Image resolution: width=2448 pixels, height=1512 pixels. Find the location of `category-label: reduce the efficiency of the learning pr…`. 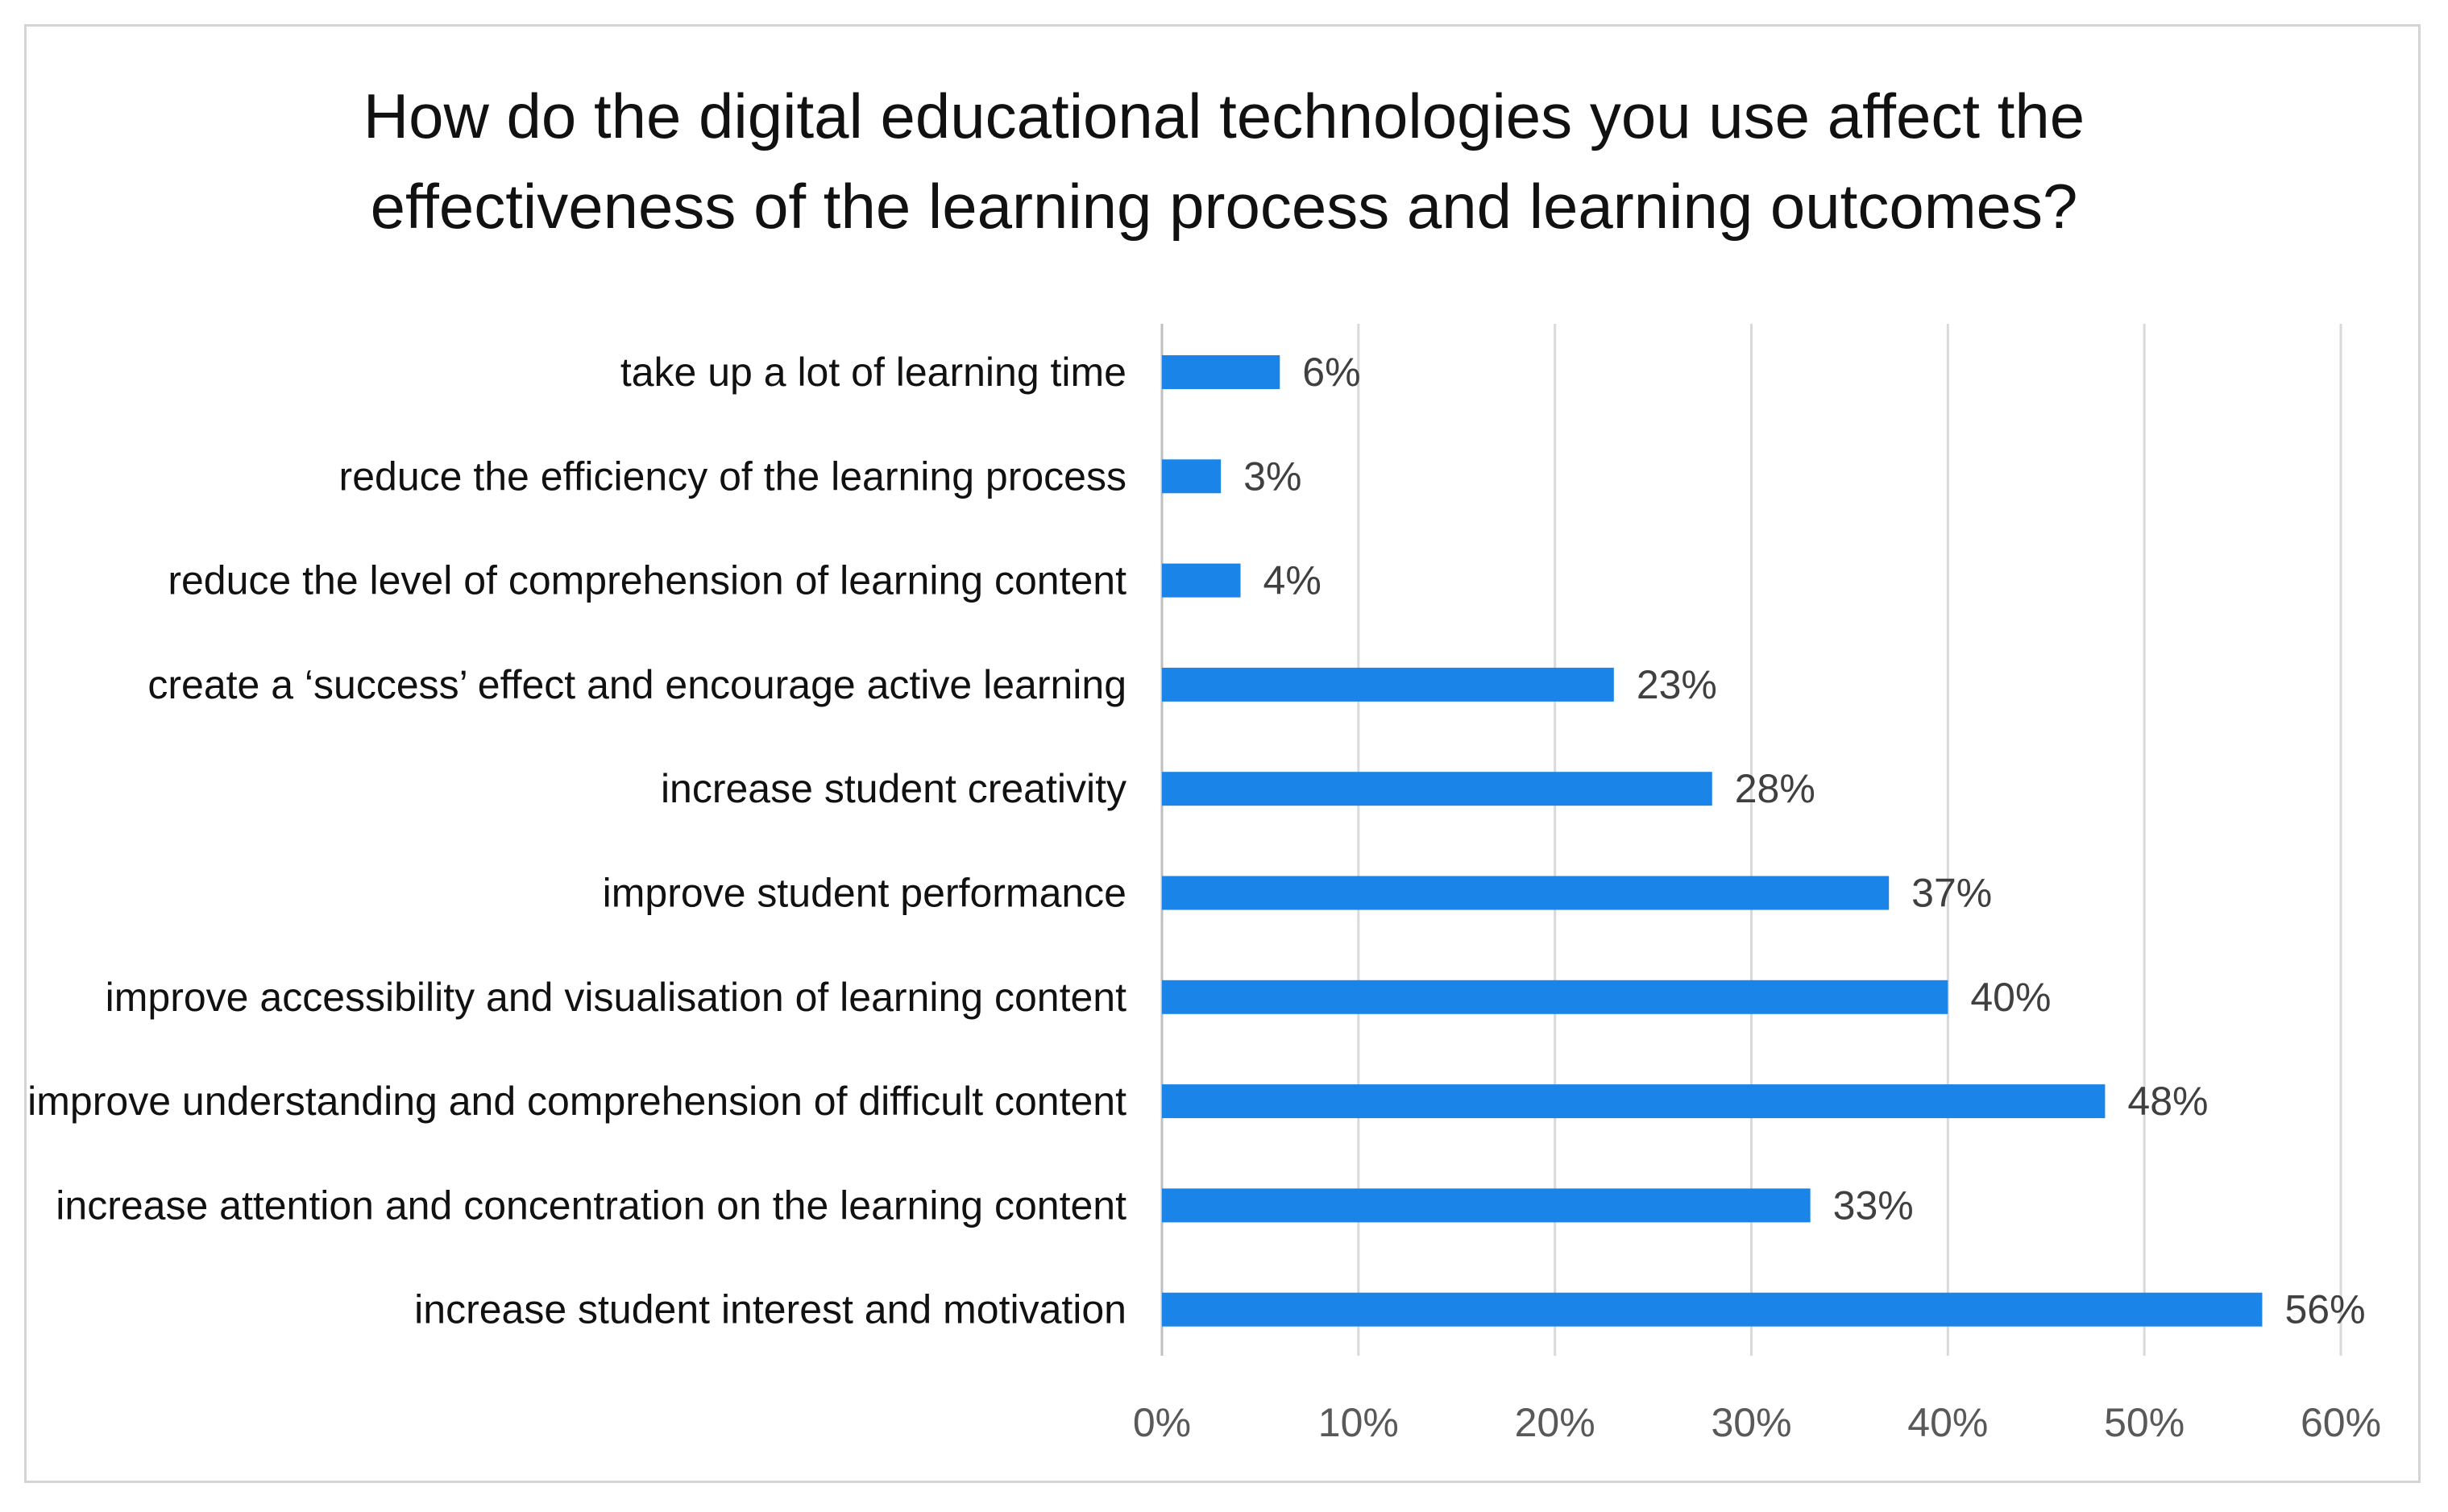

category-label: reduce the efficiency of the learning pr… is located at coordinates (732, 477).